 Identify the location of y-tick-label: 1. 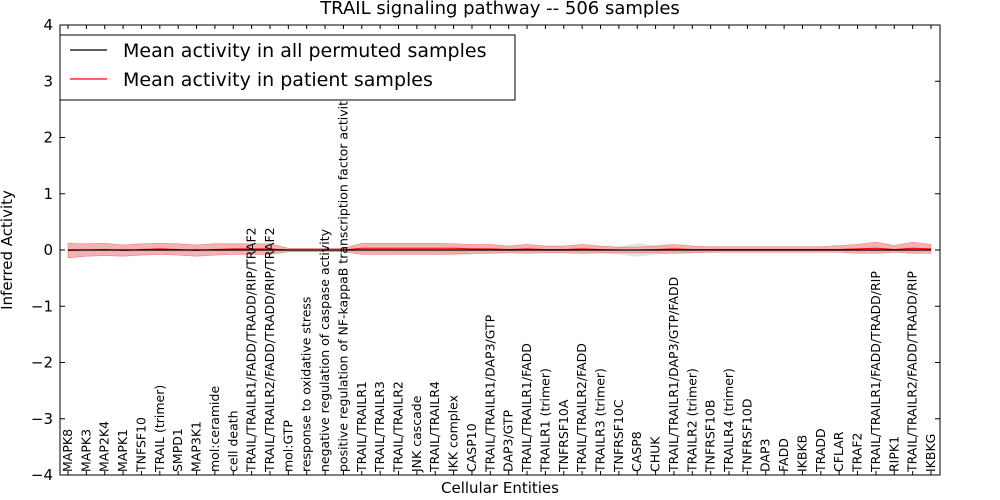
(48, 194).